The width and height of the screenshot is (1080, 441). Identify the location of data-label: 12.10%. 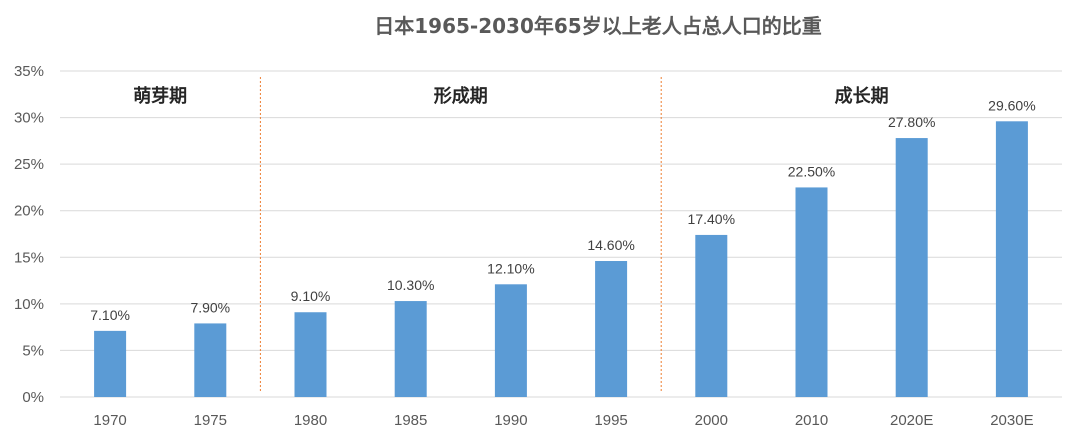
(510, 268).